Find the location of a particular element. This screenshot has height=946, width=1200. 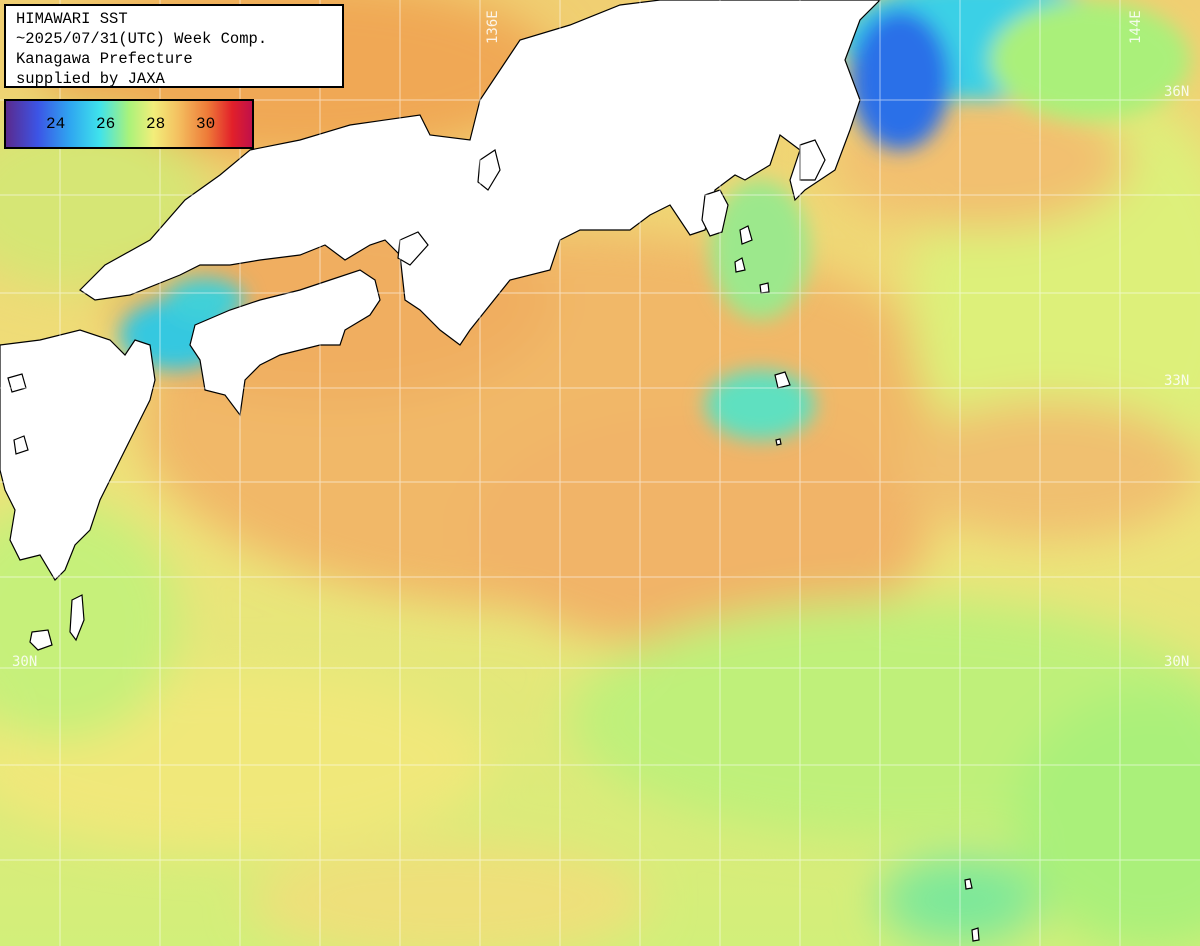

legend-tick-26: 26 is located at coordinates (106, 124).